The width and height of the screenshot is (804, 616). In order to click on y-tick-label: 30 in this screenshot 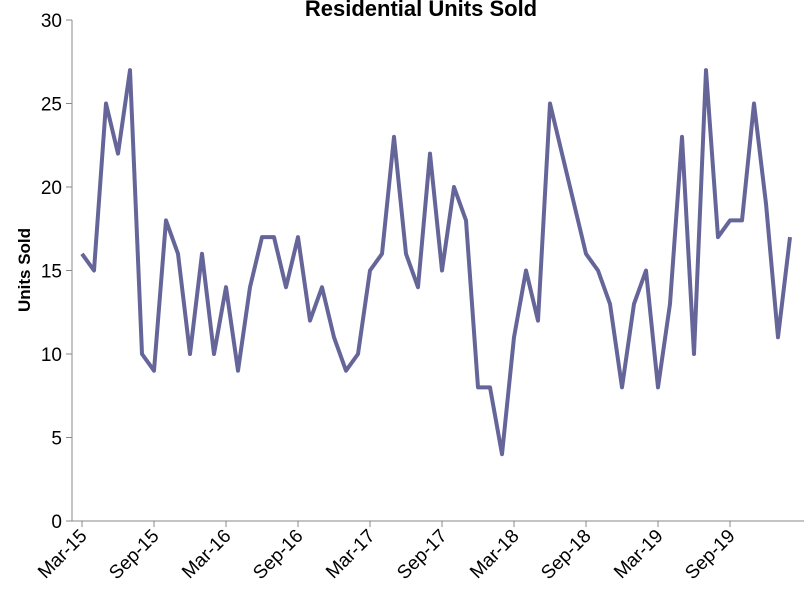, I will do `click(51, 21)`.